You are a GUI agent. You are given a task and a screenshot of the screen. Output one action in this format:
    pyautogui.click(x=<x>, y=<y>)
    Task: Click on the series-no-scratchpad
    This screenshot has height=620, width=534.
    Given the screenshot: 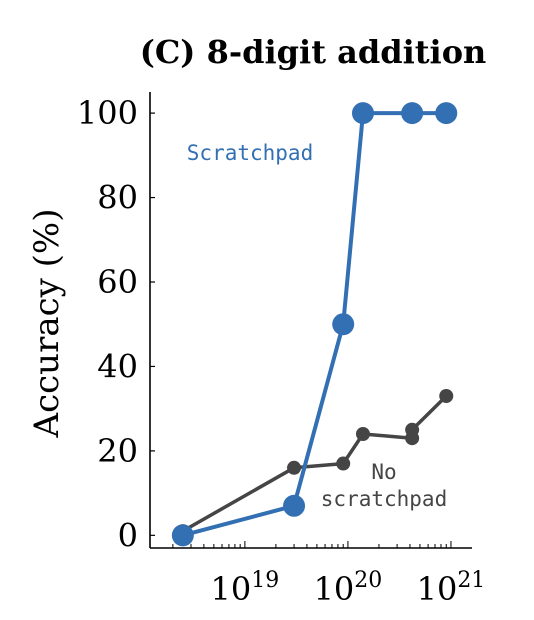 What is the action you would take?
    pyautogui.click(x=314, y=464)
    